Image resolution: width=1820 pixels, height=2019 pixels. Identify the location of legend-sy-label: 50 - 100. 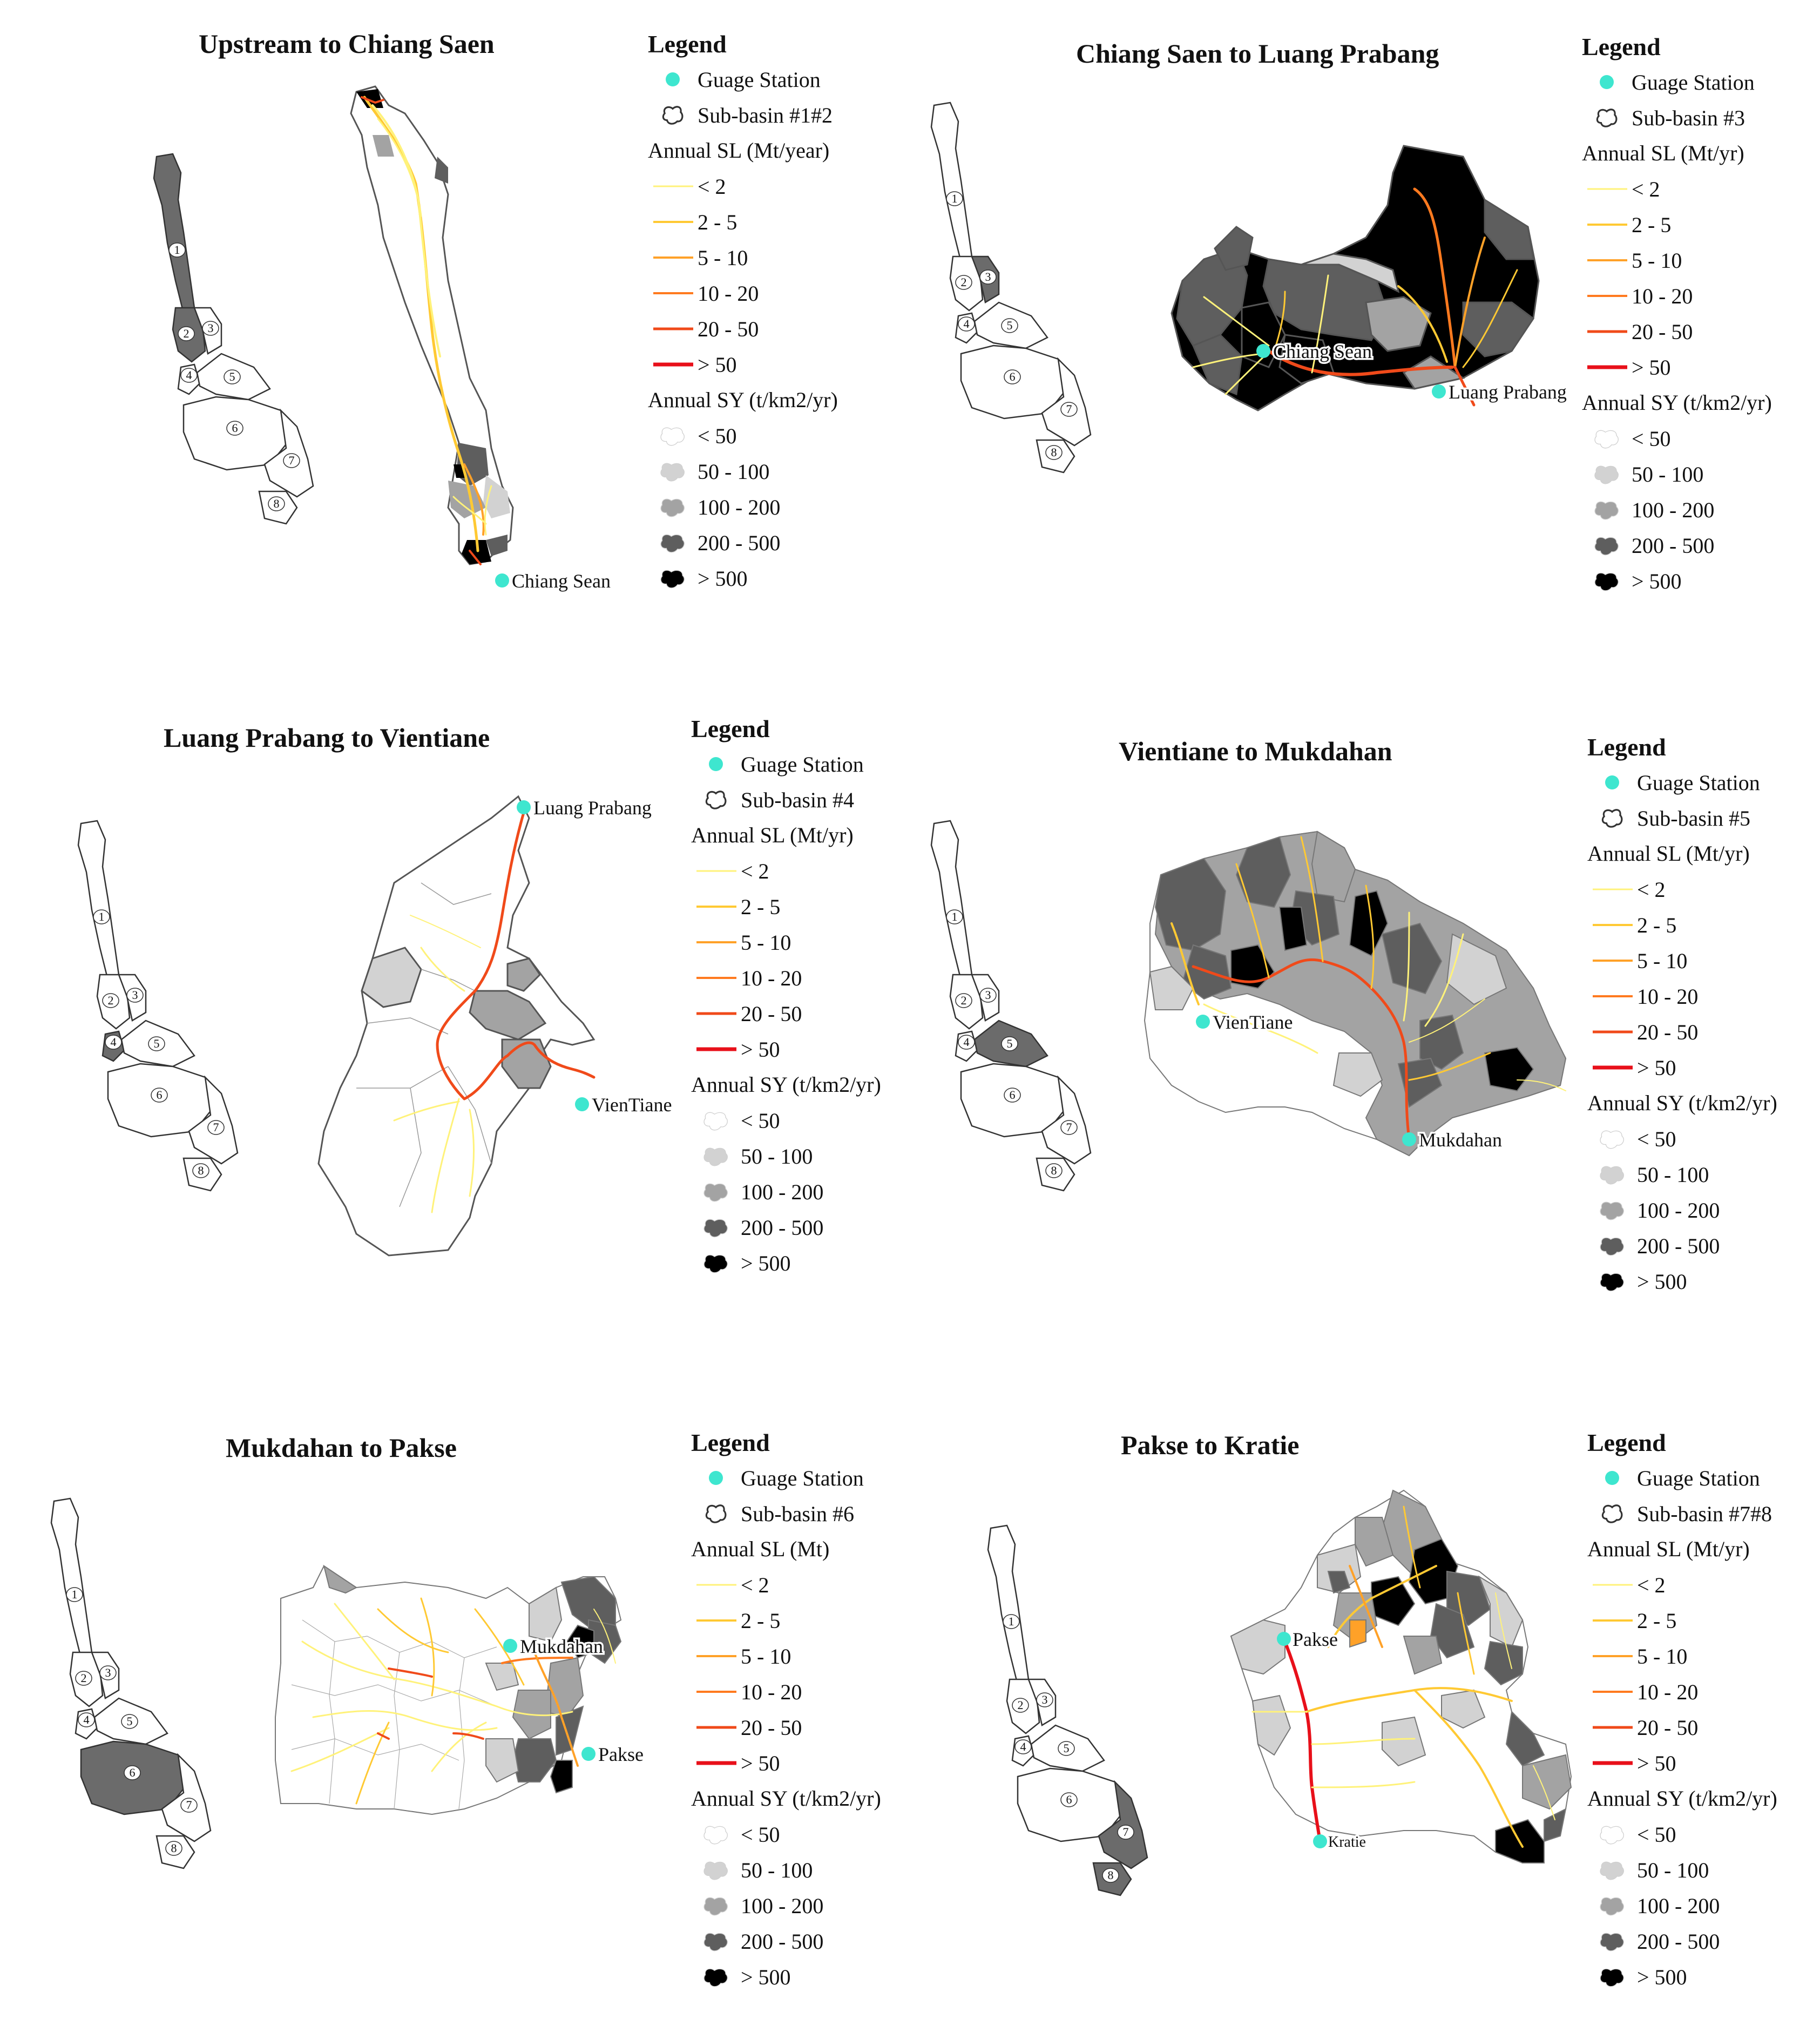
(1673, 1174).